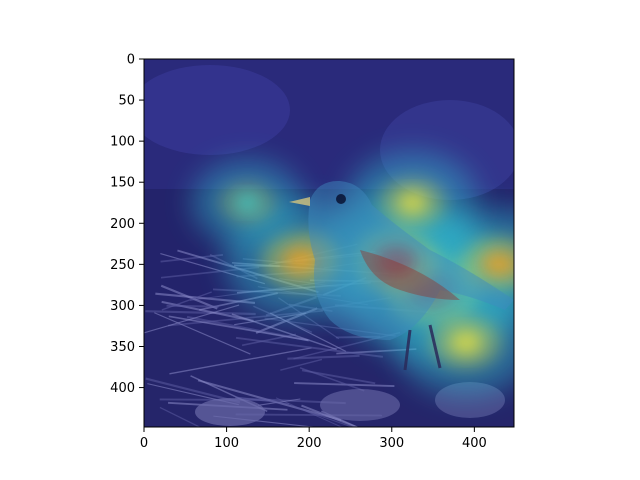 This screenshot has height=480, width=640. Describe the element at coordinates (122, 224) in the screenshot. I see `y-tick-label: 200` at that location.